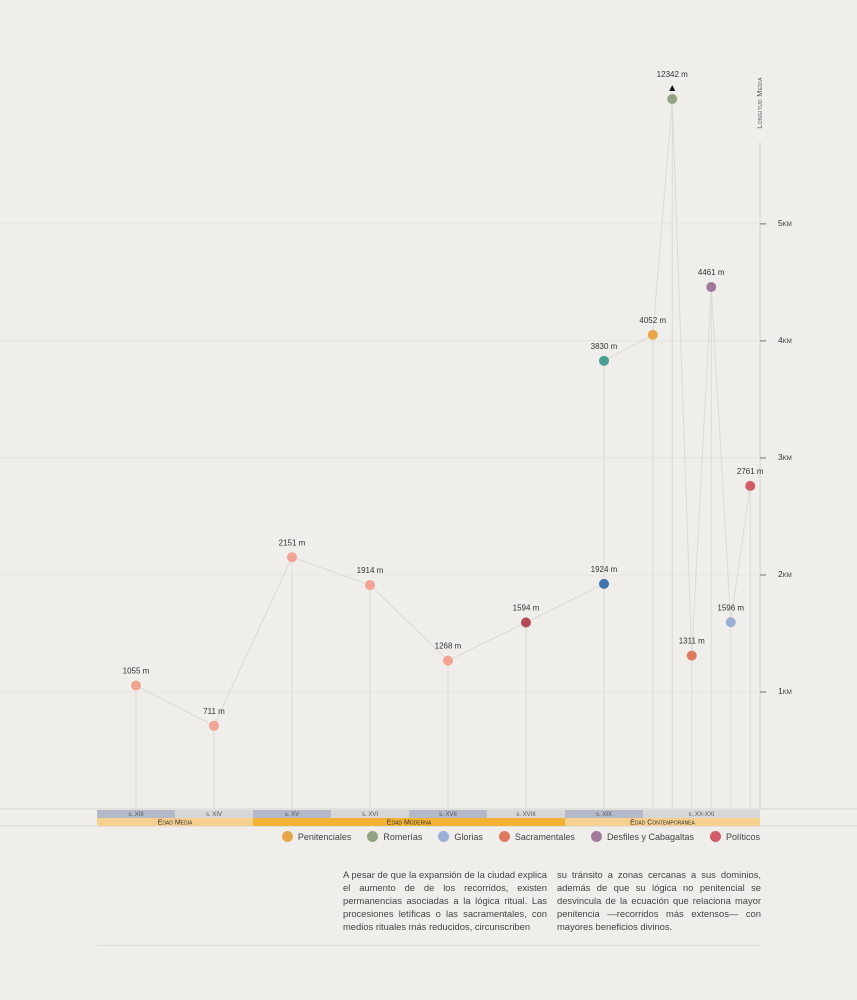  Describe the element at coordinates (136, 671) in the screenshot. I see `value-label: 1055 m` at that location.